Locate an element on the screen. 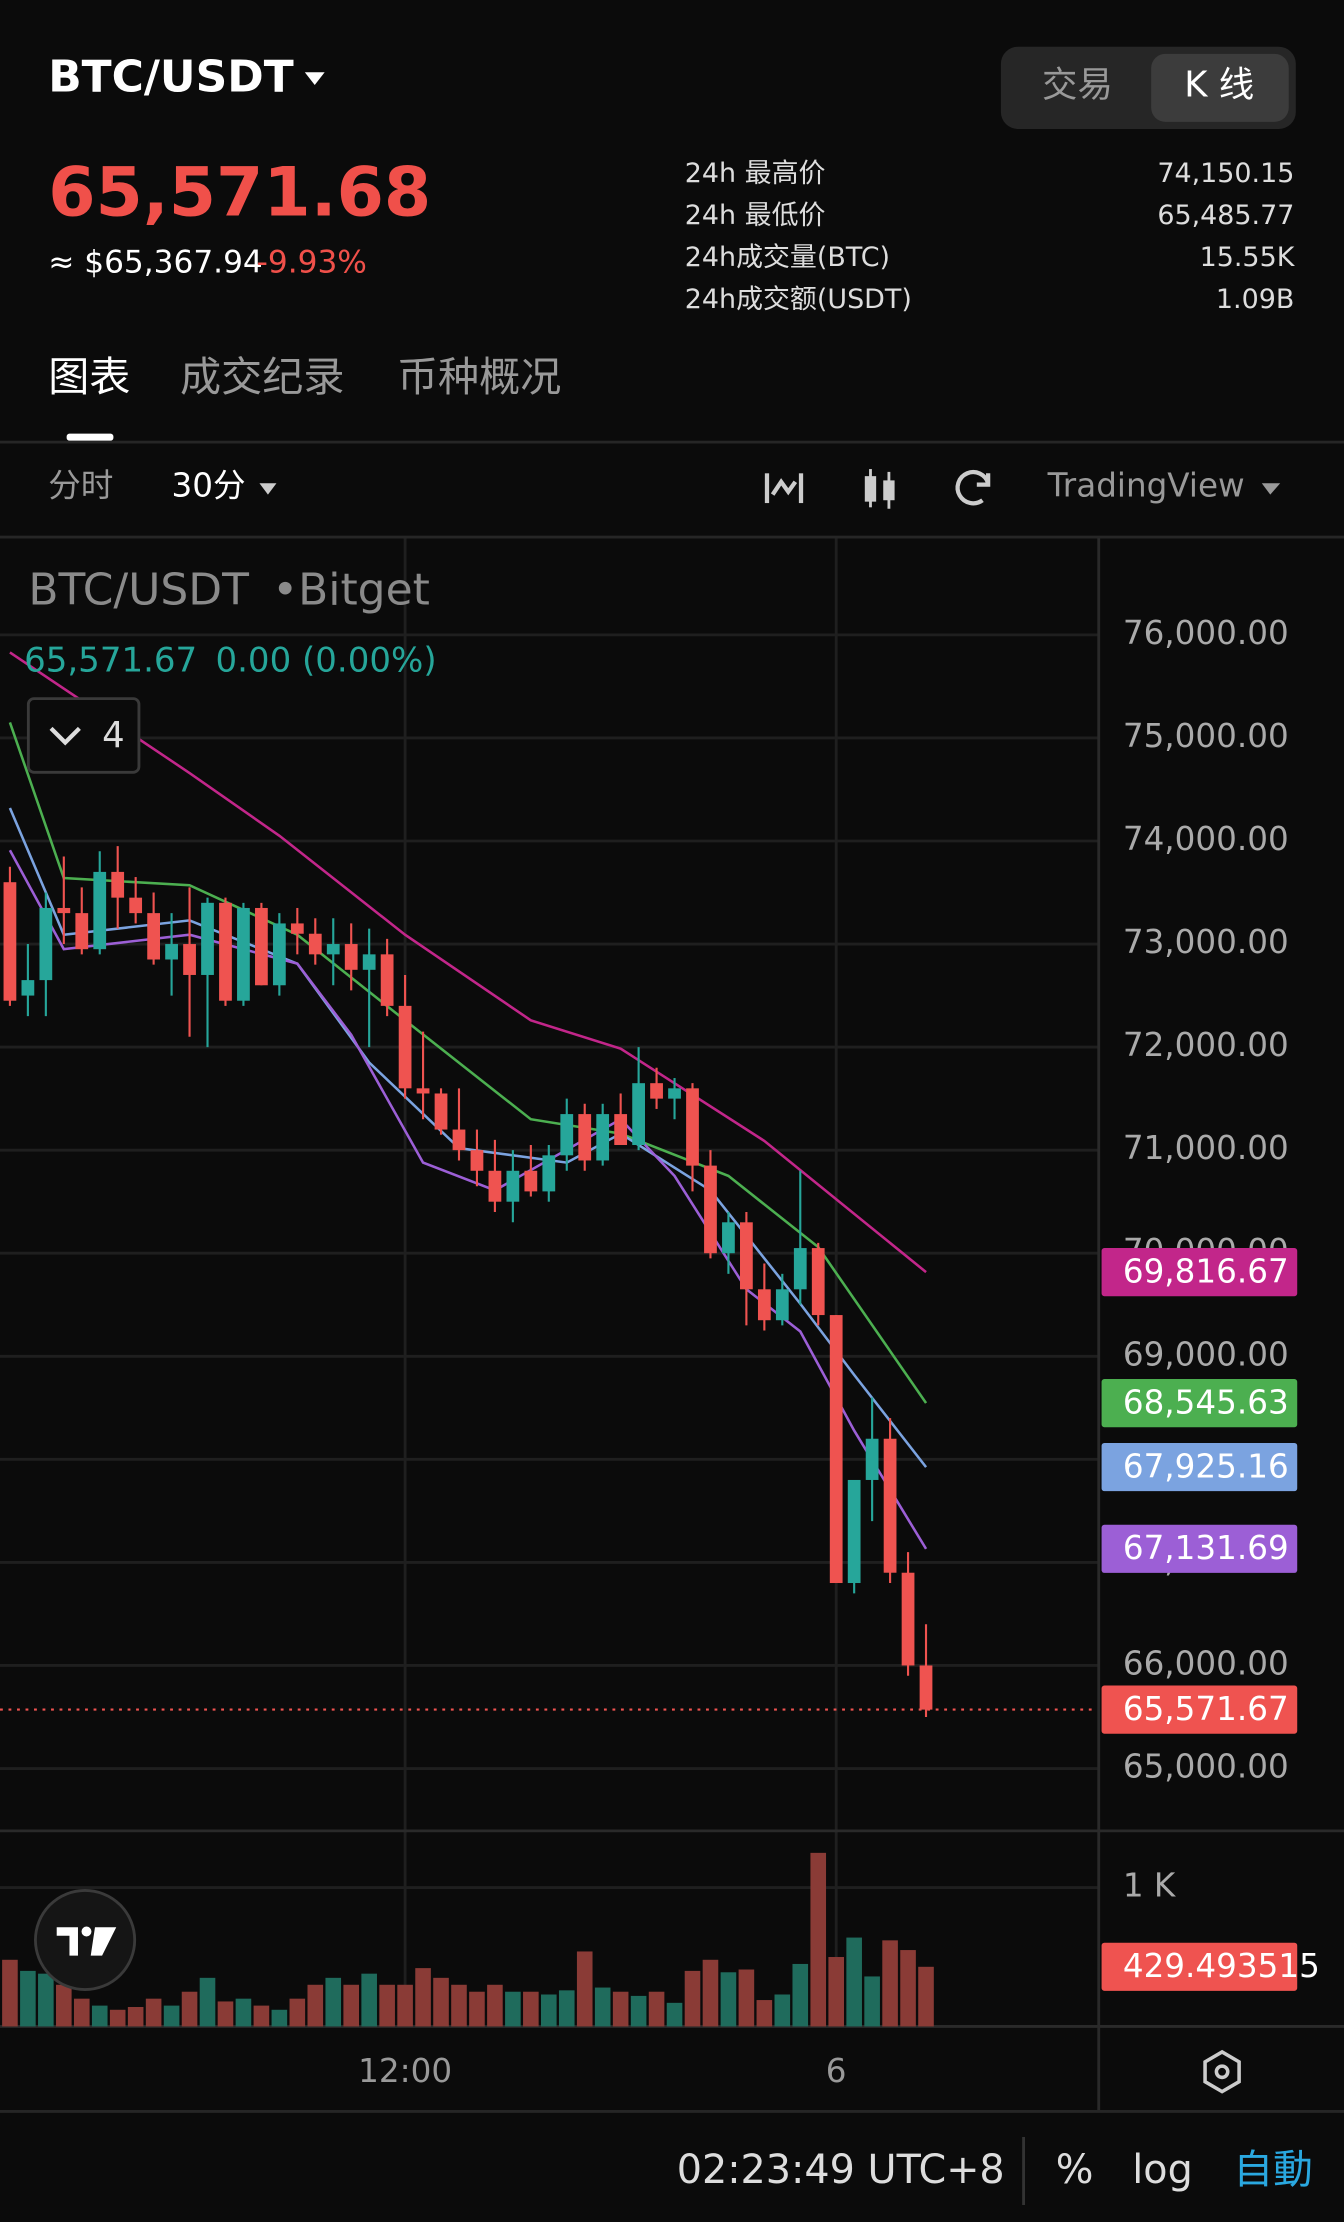 Image resolution: width=1344 pixels, height=2222 pixels. ma-price-label: 67,131.69 is located at coordinates (1206, 1548).